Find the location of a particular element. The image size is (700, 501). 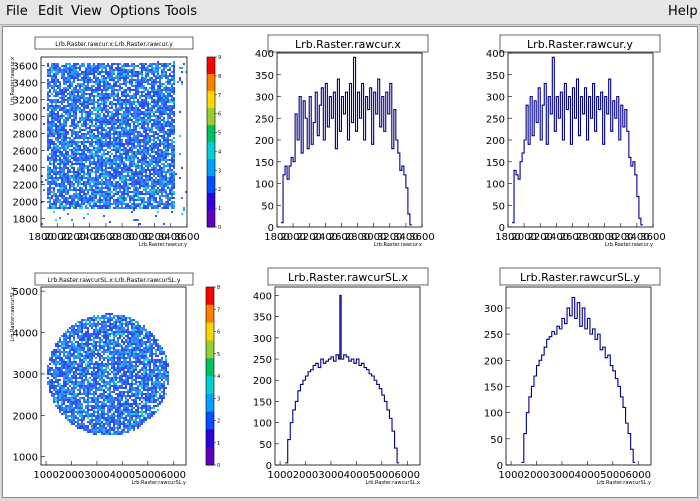

plot-title: Lrb.Raster.rawcur.y is located at coordinates (580, 44).